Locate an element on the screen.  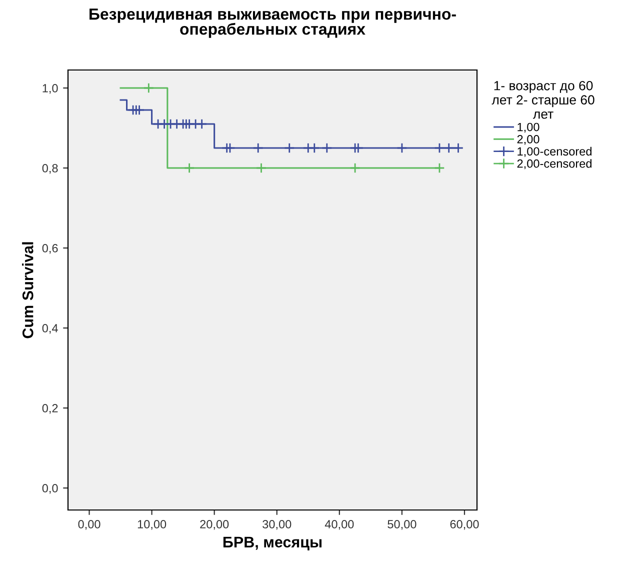
x-tick-label: 60,00 is located at coordinates (464, 525).